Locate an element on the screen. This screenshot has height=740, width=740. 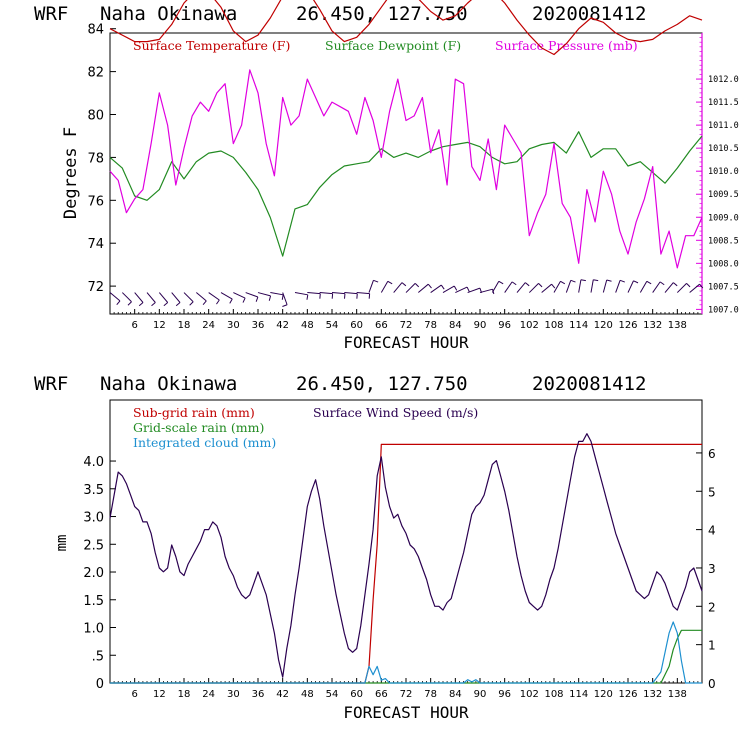
x-tick-label: 36 is located at coordinates (258, 325).